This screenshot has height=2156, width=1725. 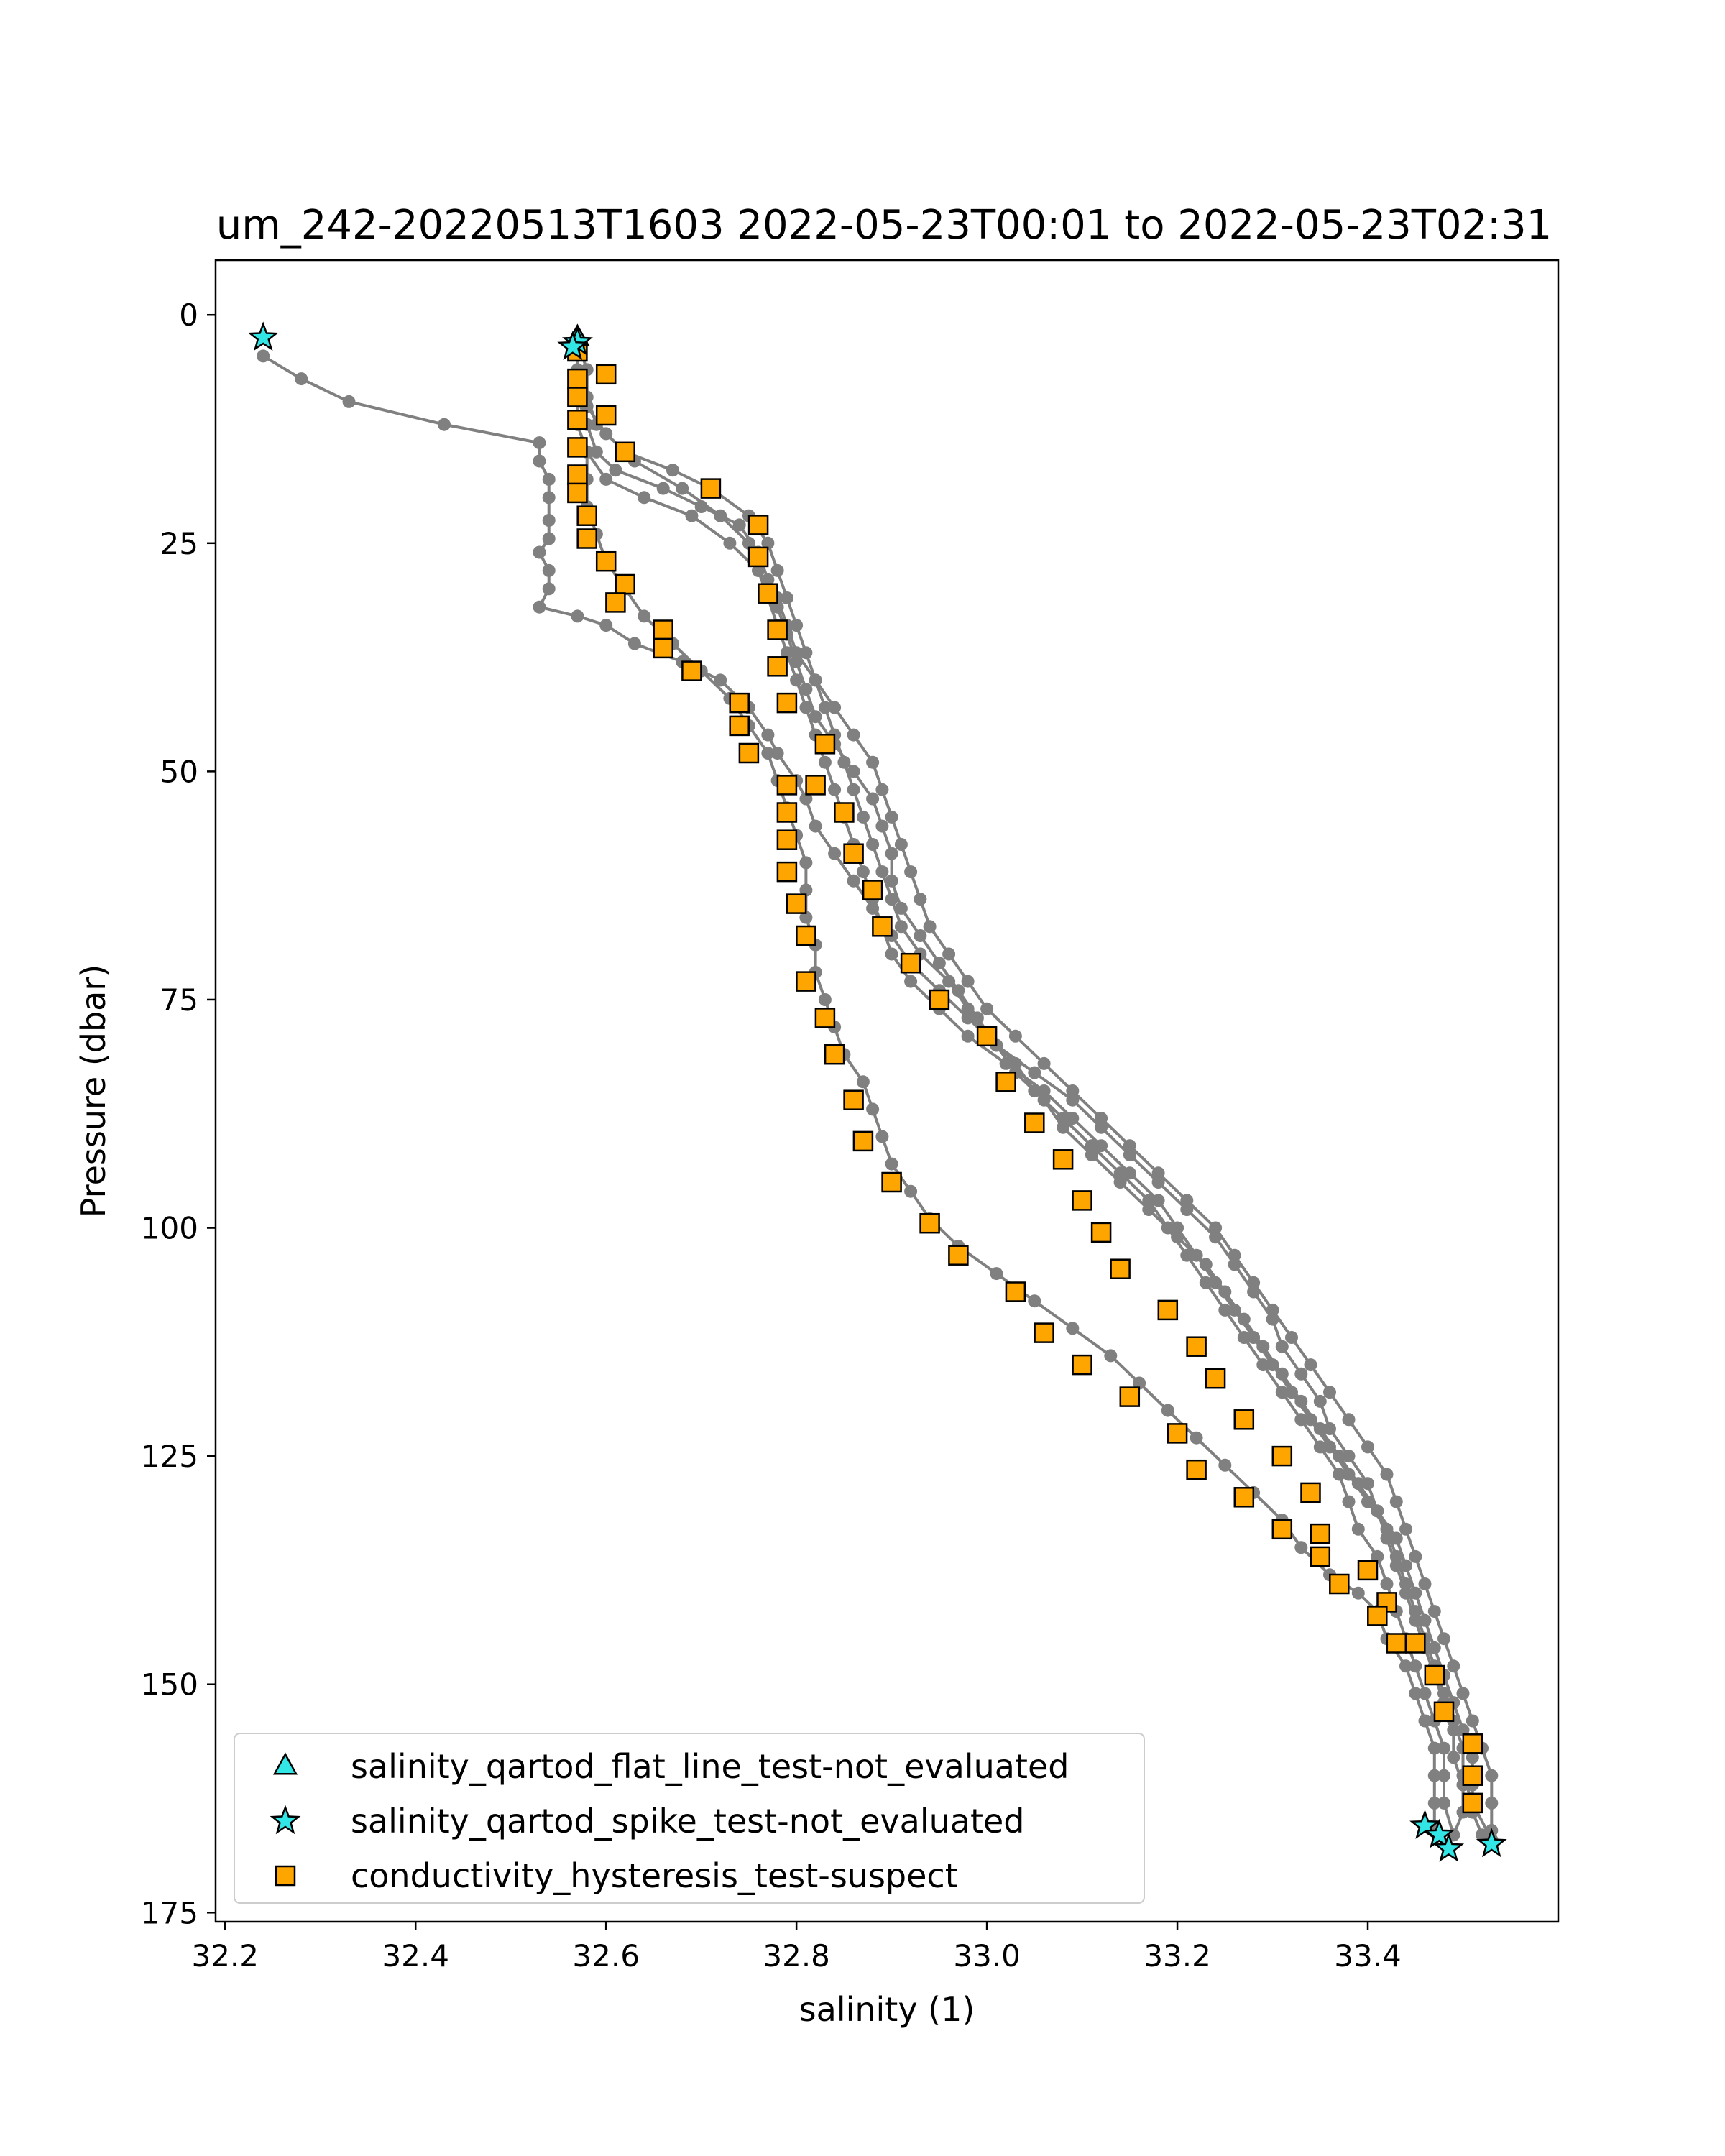 What do you see at coordinates (169, 1912) in the screenshot?
I see `y-tick-label: 175` at bounding box center [169, 1912].